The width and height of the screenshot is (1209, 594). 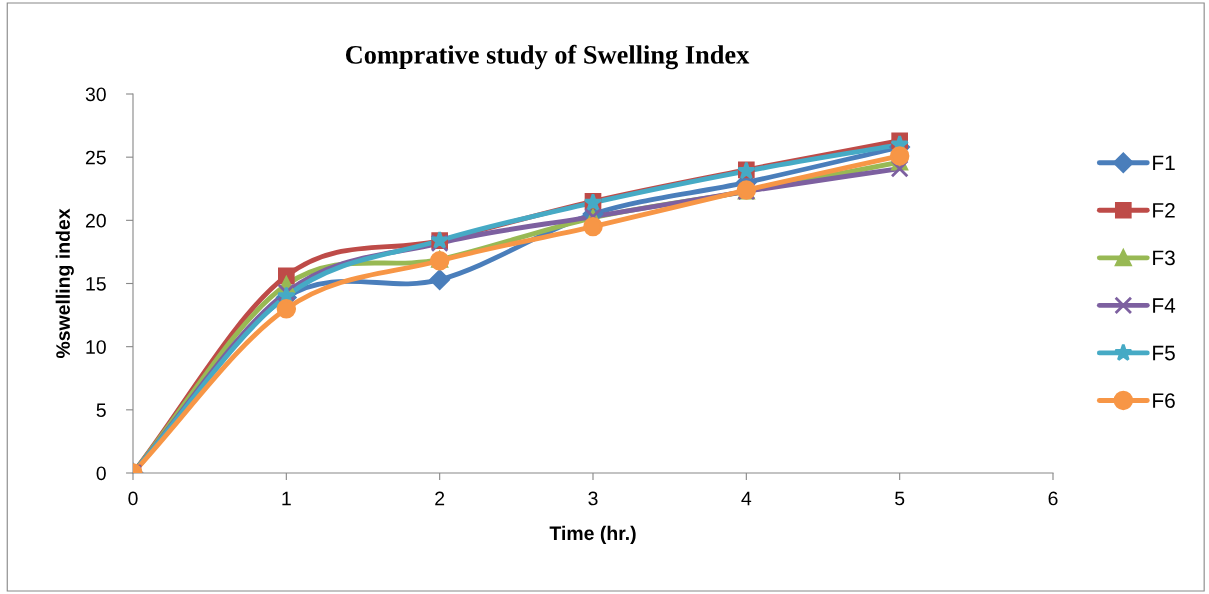 I want to click on y-tick-label: 30, so click(x=95, y=94).